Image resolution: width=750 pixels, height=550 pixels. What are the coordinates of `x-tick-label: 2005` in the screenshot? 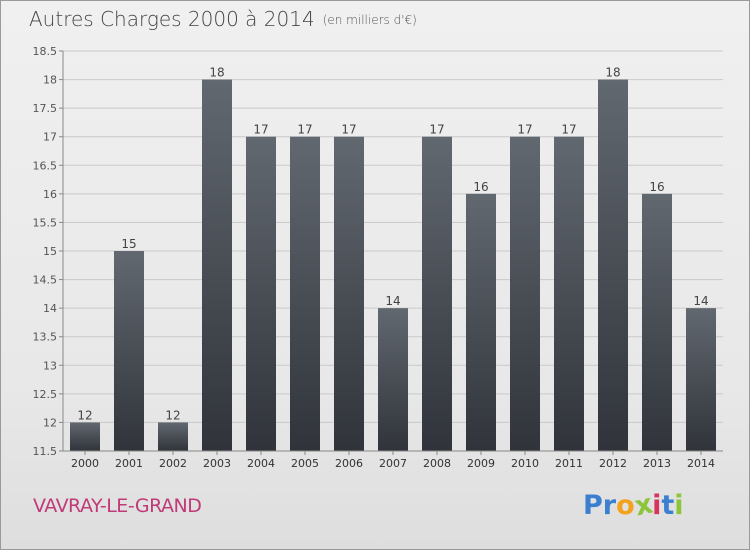 It's located at (305, 463).